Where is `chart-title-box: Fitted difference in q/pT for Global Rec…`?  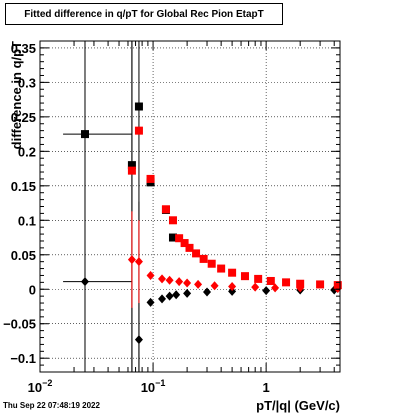
chart-title-box: Fitted difference in q/pT for Global Rec… is located at coordinates (144, 14).